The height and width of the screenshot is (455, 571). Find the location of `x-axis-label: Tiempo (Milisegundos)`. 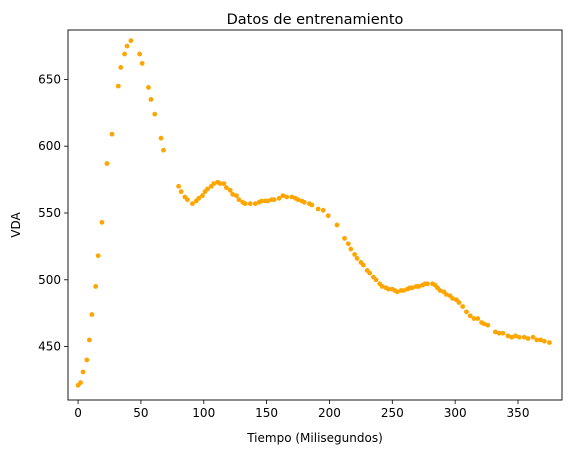

x-axis-label: Tiempo (Milisegundos) is located at coordinates (314, 438).